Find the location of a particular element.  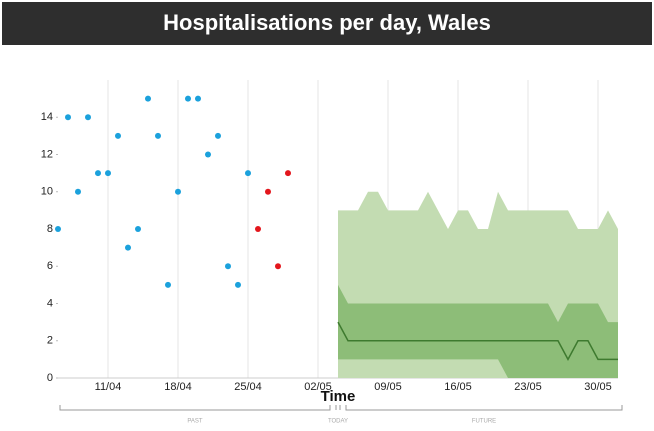

x-tick-label: 02/05 is located at coordinates (318, 387).